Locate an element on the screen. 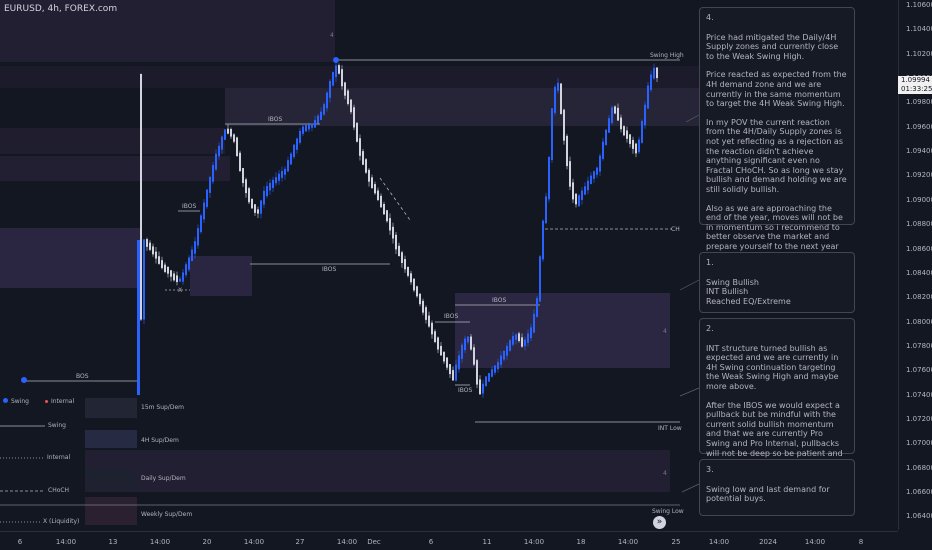  price-tick: 1.07000 is located at coordinates (919, 443).